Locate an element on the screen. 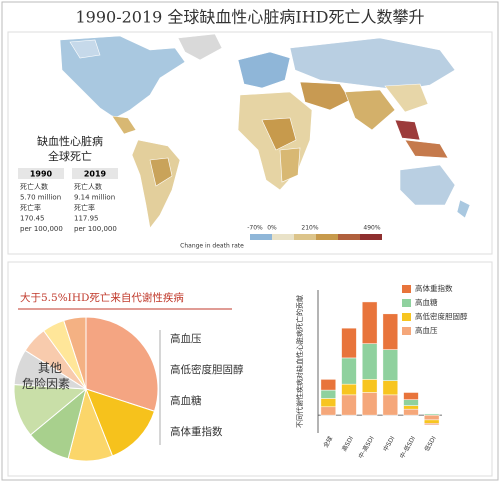 This screenshot has height=482, width=500. legend-label: 高体重指数 is located at coordinates (434, 288).